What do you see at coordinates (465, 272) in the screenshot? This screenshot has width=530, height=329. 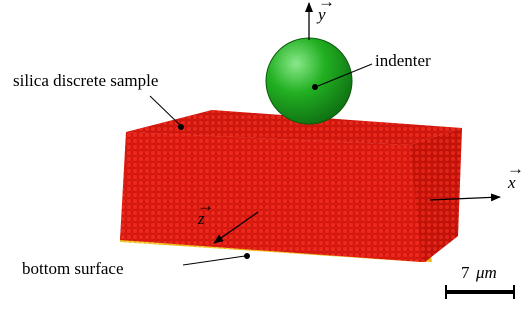 I see `scale-bar-value: 7` at bounding box center [465, 272].